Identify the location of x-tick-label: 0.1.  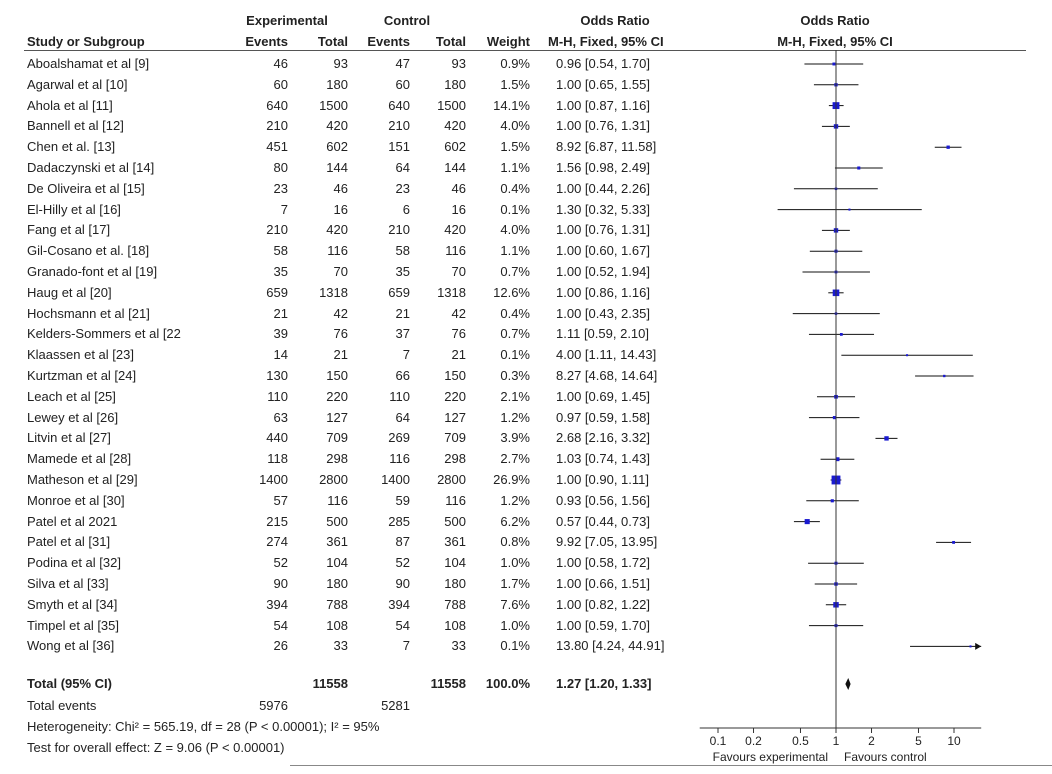
(718, 741).